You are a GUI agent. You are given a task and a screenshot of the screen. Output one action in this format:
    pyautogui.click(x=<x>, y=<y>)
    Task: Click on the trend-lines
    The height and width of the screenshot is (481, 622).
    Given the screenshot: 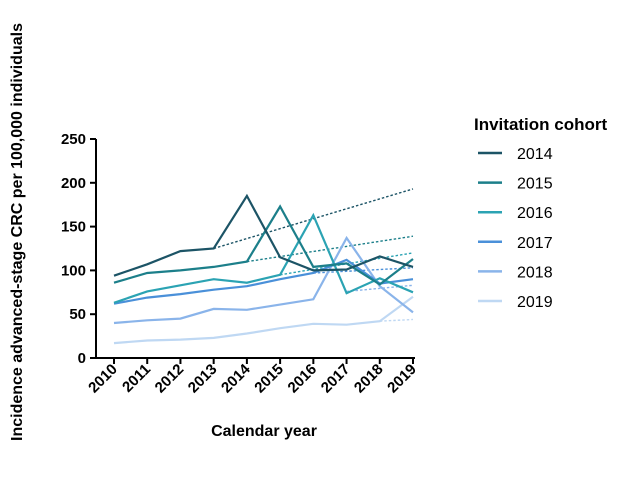 What is the action you would take?
    pyautogui.click(x=313, y=255)
    